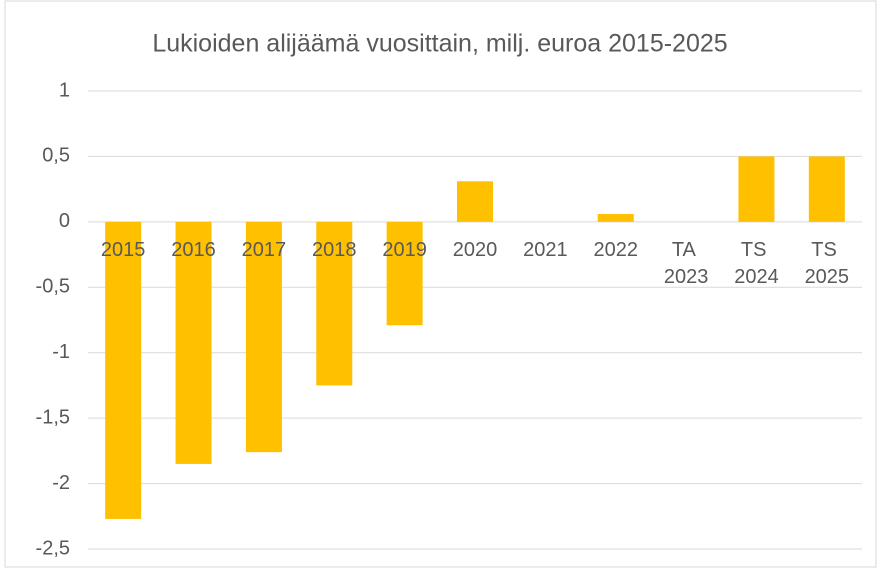 This screenshot has width=881, height=580. I want to click on y-tick-label: -2, so click(61, 483).